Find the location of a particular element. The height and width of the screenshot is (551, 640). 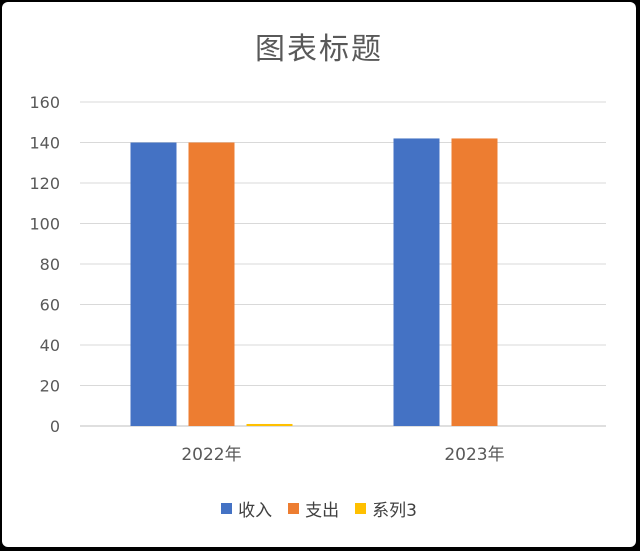

y-tick-label: 0 is located at coordinates (55, 426).